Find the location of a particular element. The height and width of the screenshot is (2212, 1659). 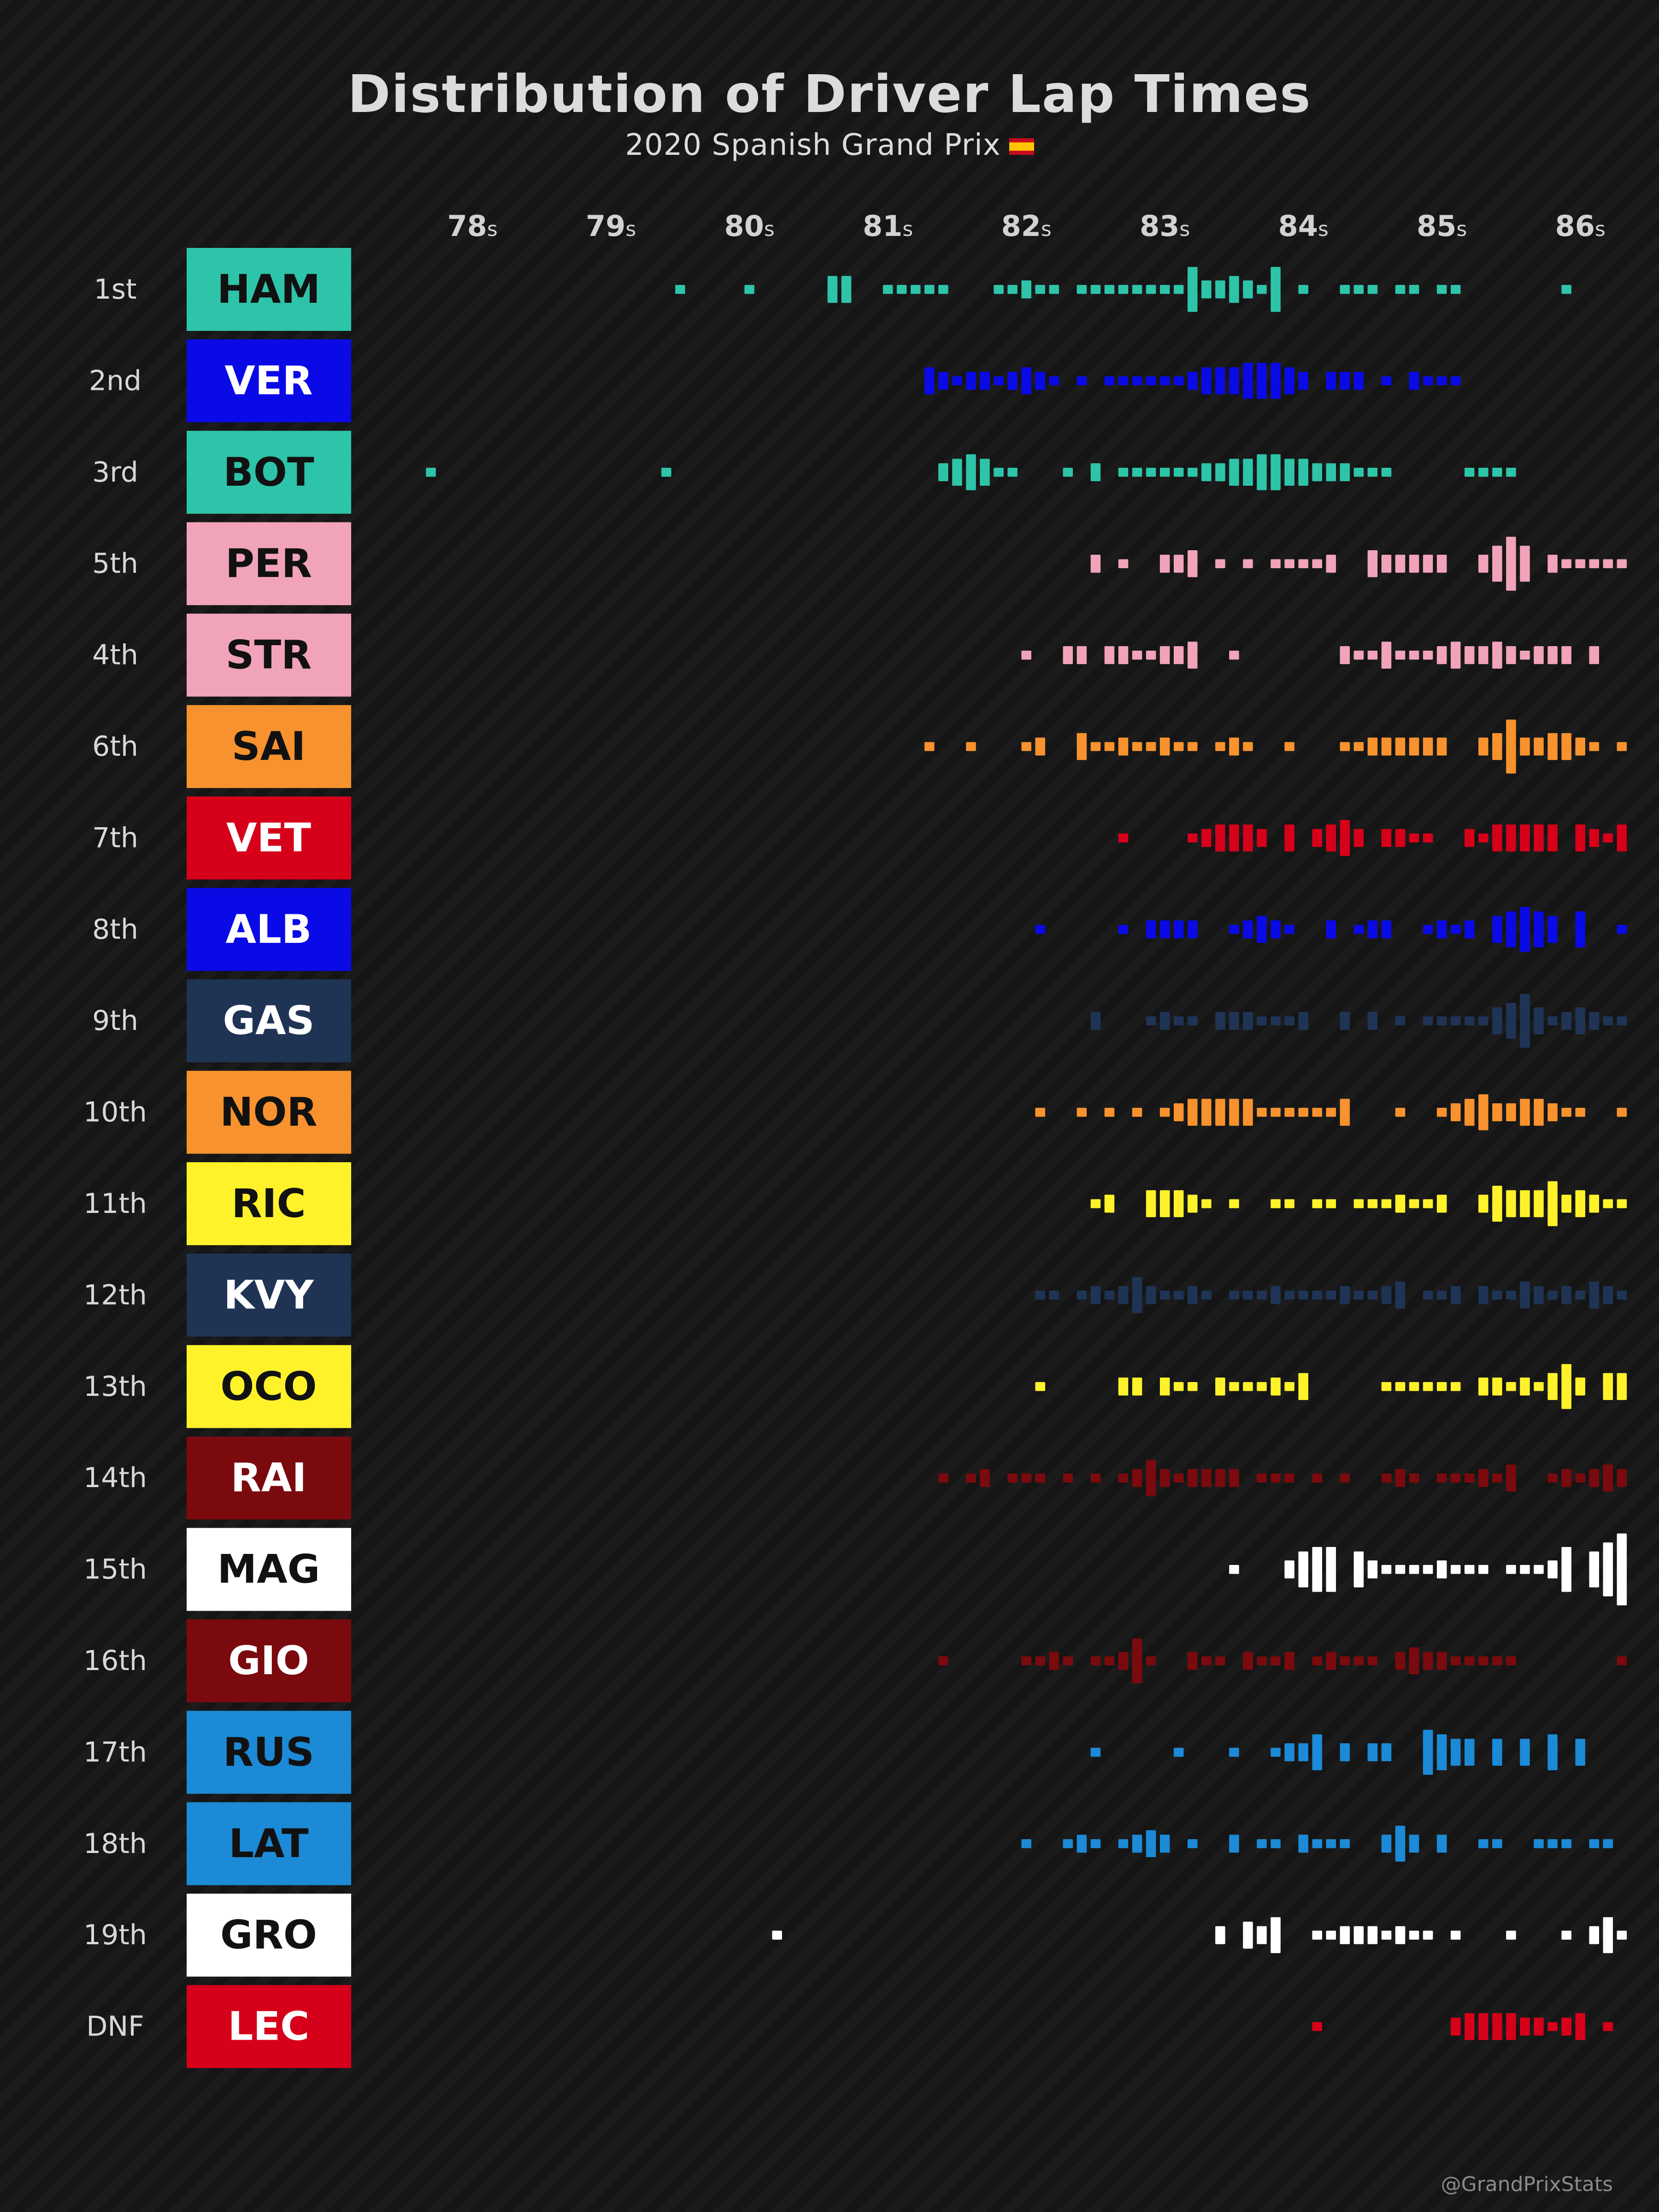

finish-position-label: 10th is located at coordinates (115, 1112).